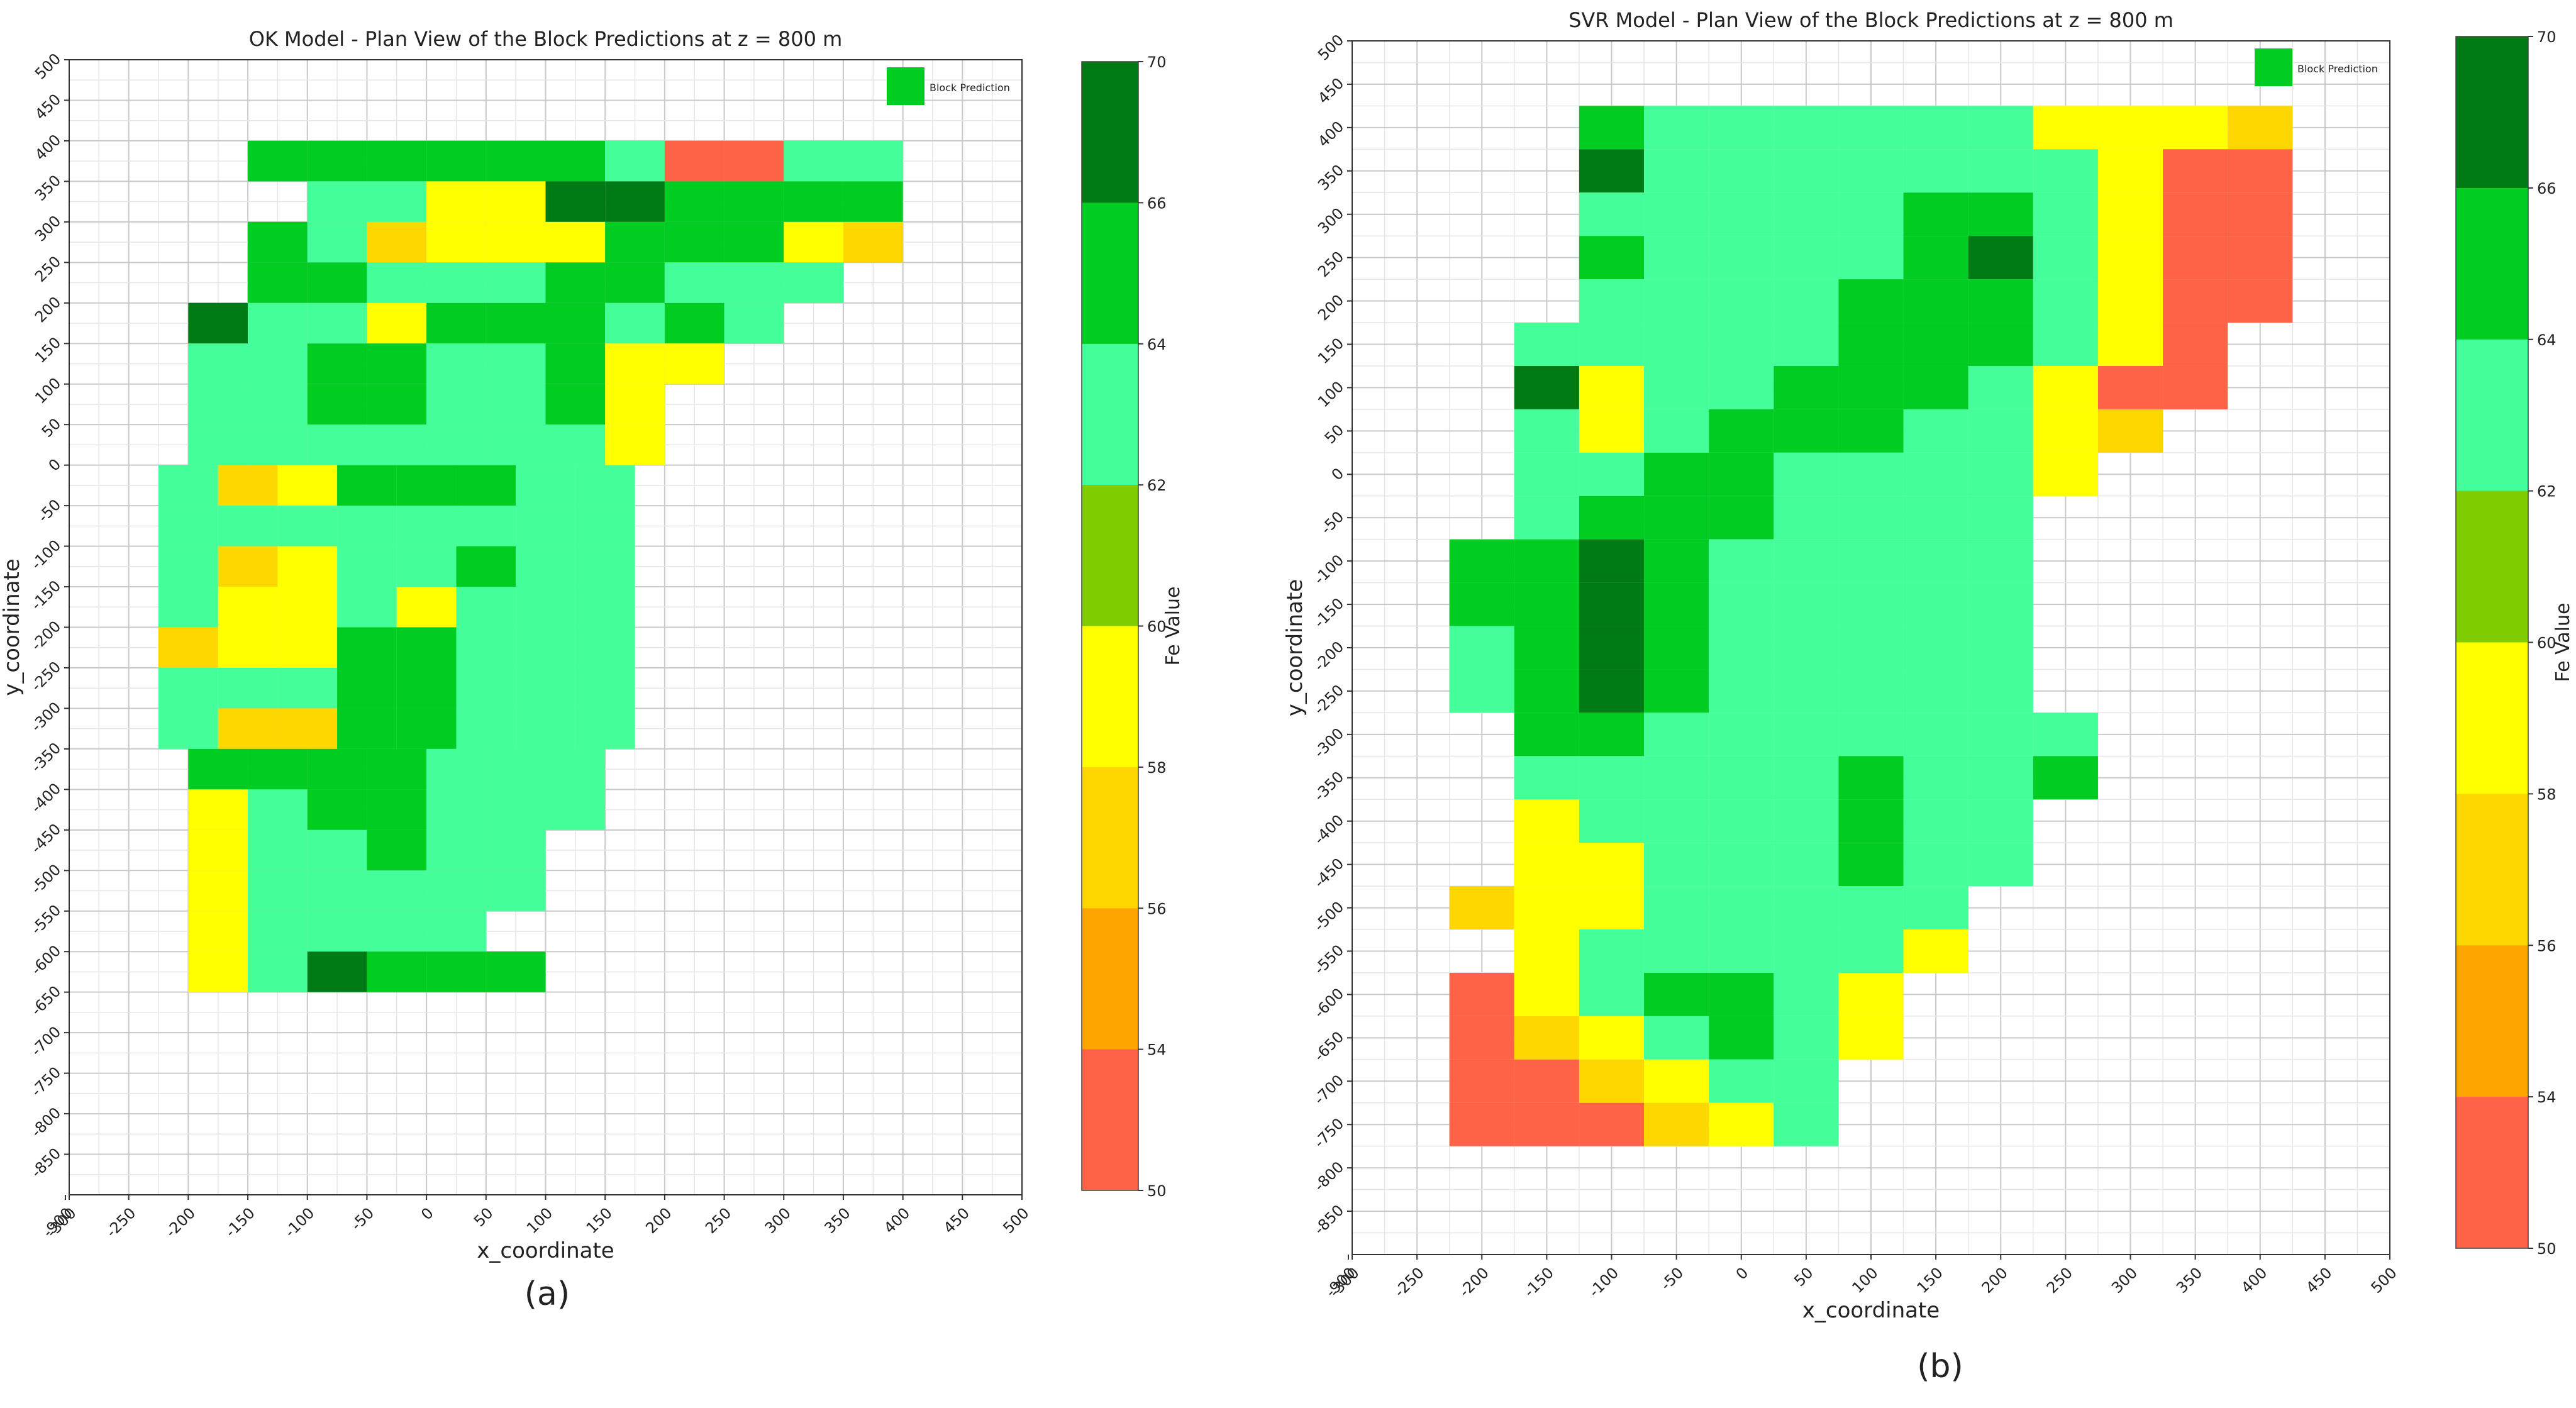  I want to click on x-tick-label: 200, so click(1995, 1280).